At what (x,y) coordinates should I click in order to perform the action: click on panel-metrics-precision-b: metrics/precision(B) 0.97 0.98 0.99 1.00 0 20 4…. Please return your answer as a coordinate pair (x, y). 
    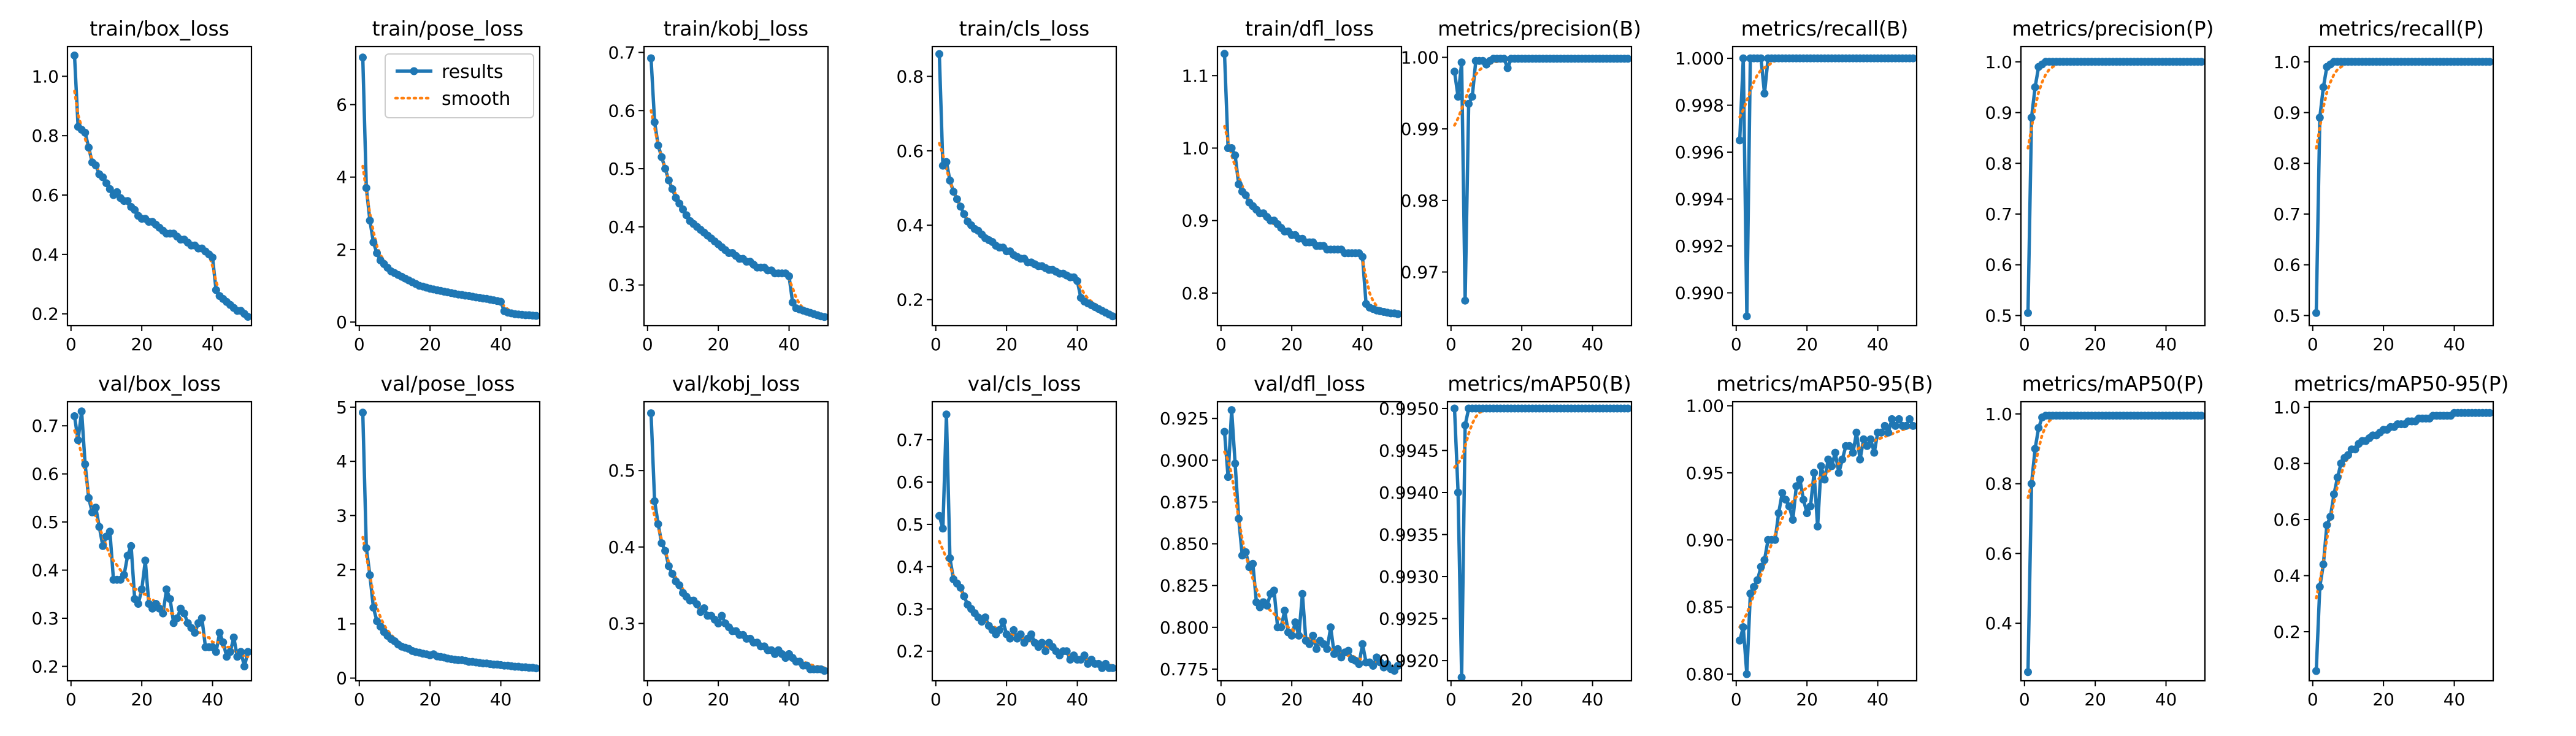
    Looking at the image, I should click on (1521, 186).